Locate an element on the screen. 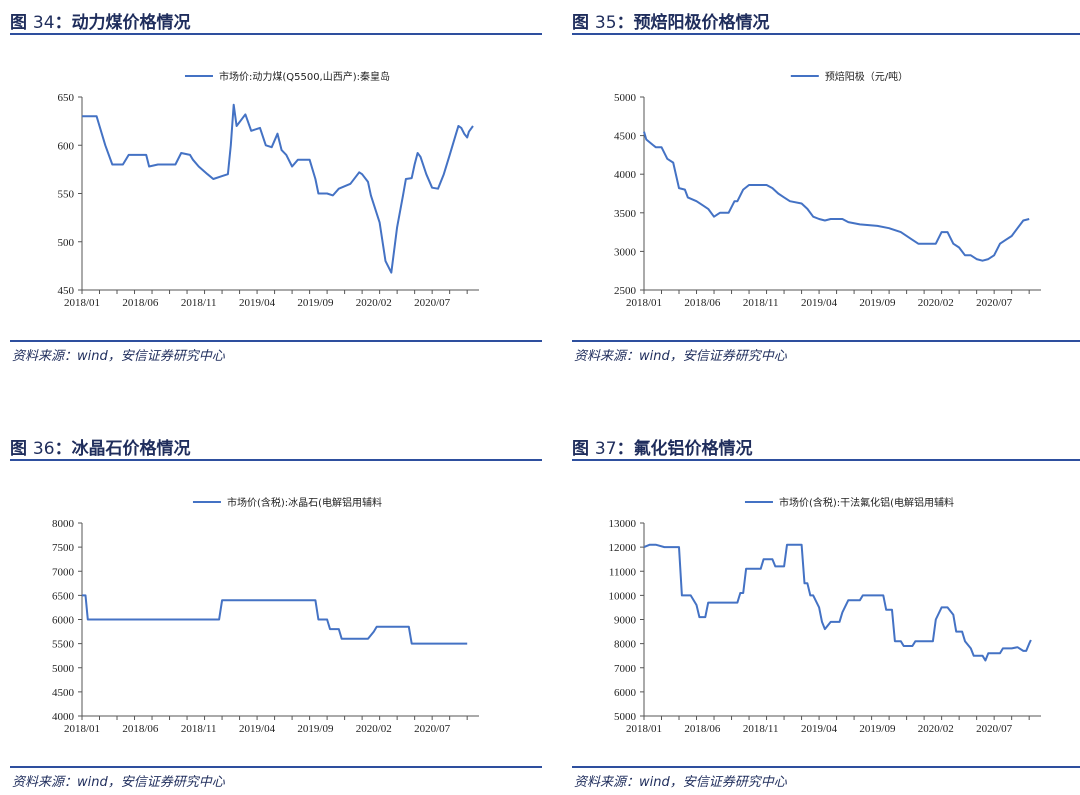 This screenshot has height=795, width=1080. legend-label: 市场价:动力煤(Q5500,山西产):秦皇岛 is located at coordinates (304, 76).